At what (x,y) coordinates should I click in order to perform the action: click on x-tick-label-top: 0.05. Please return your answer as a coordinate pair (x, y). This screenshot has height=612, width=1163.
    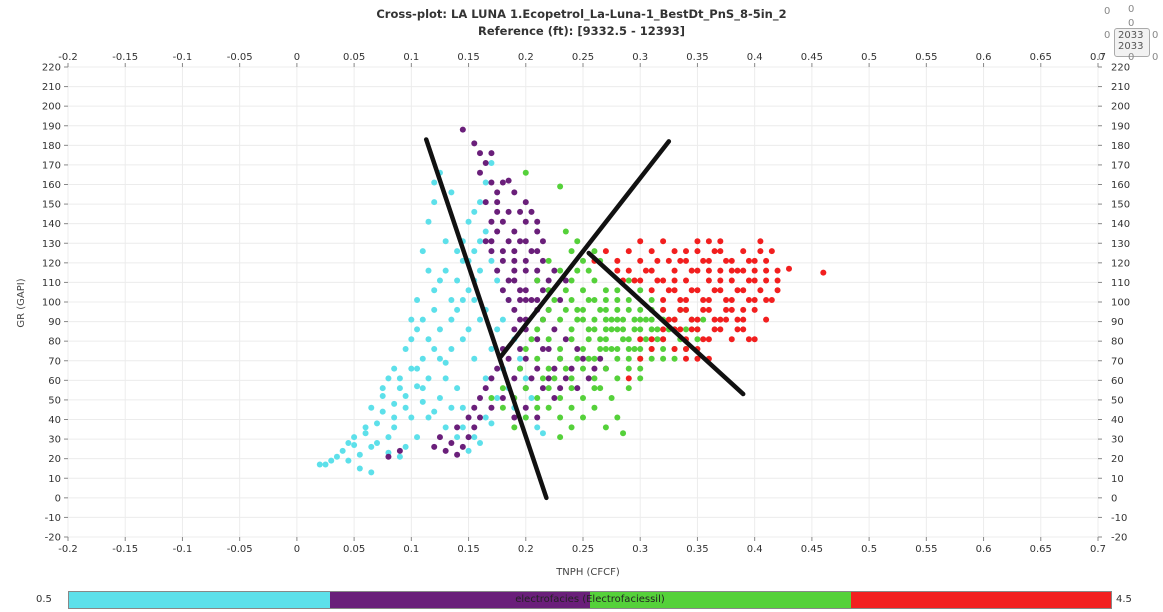
    Looking at the image, I should click on (354, 57).